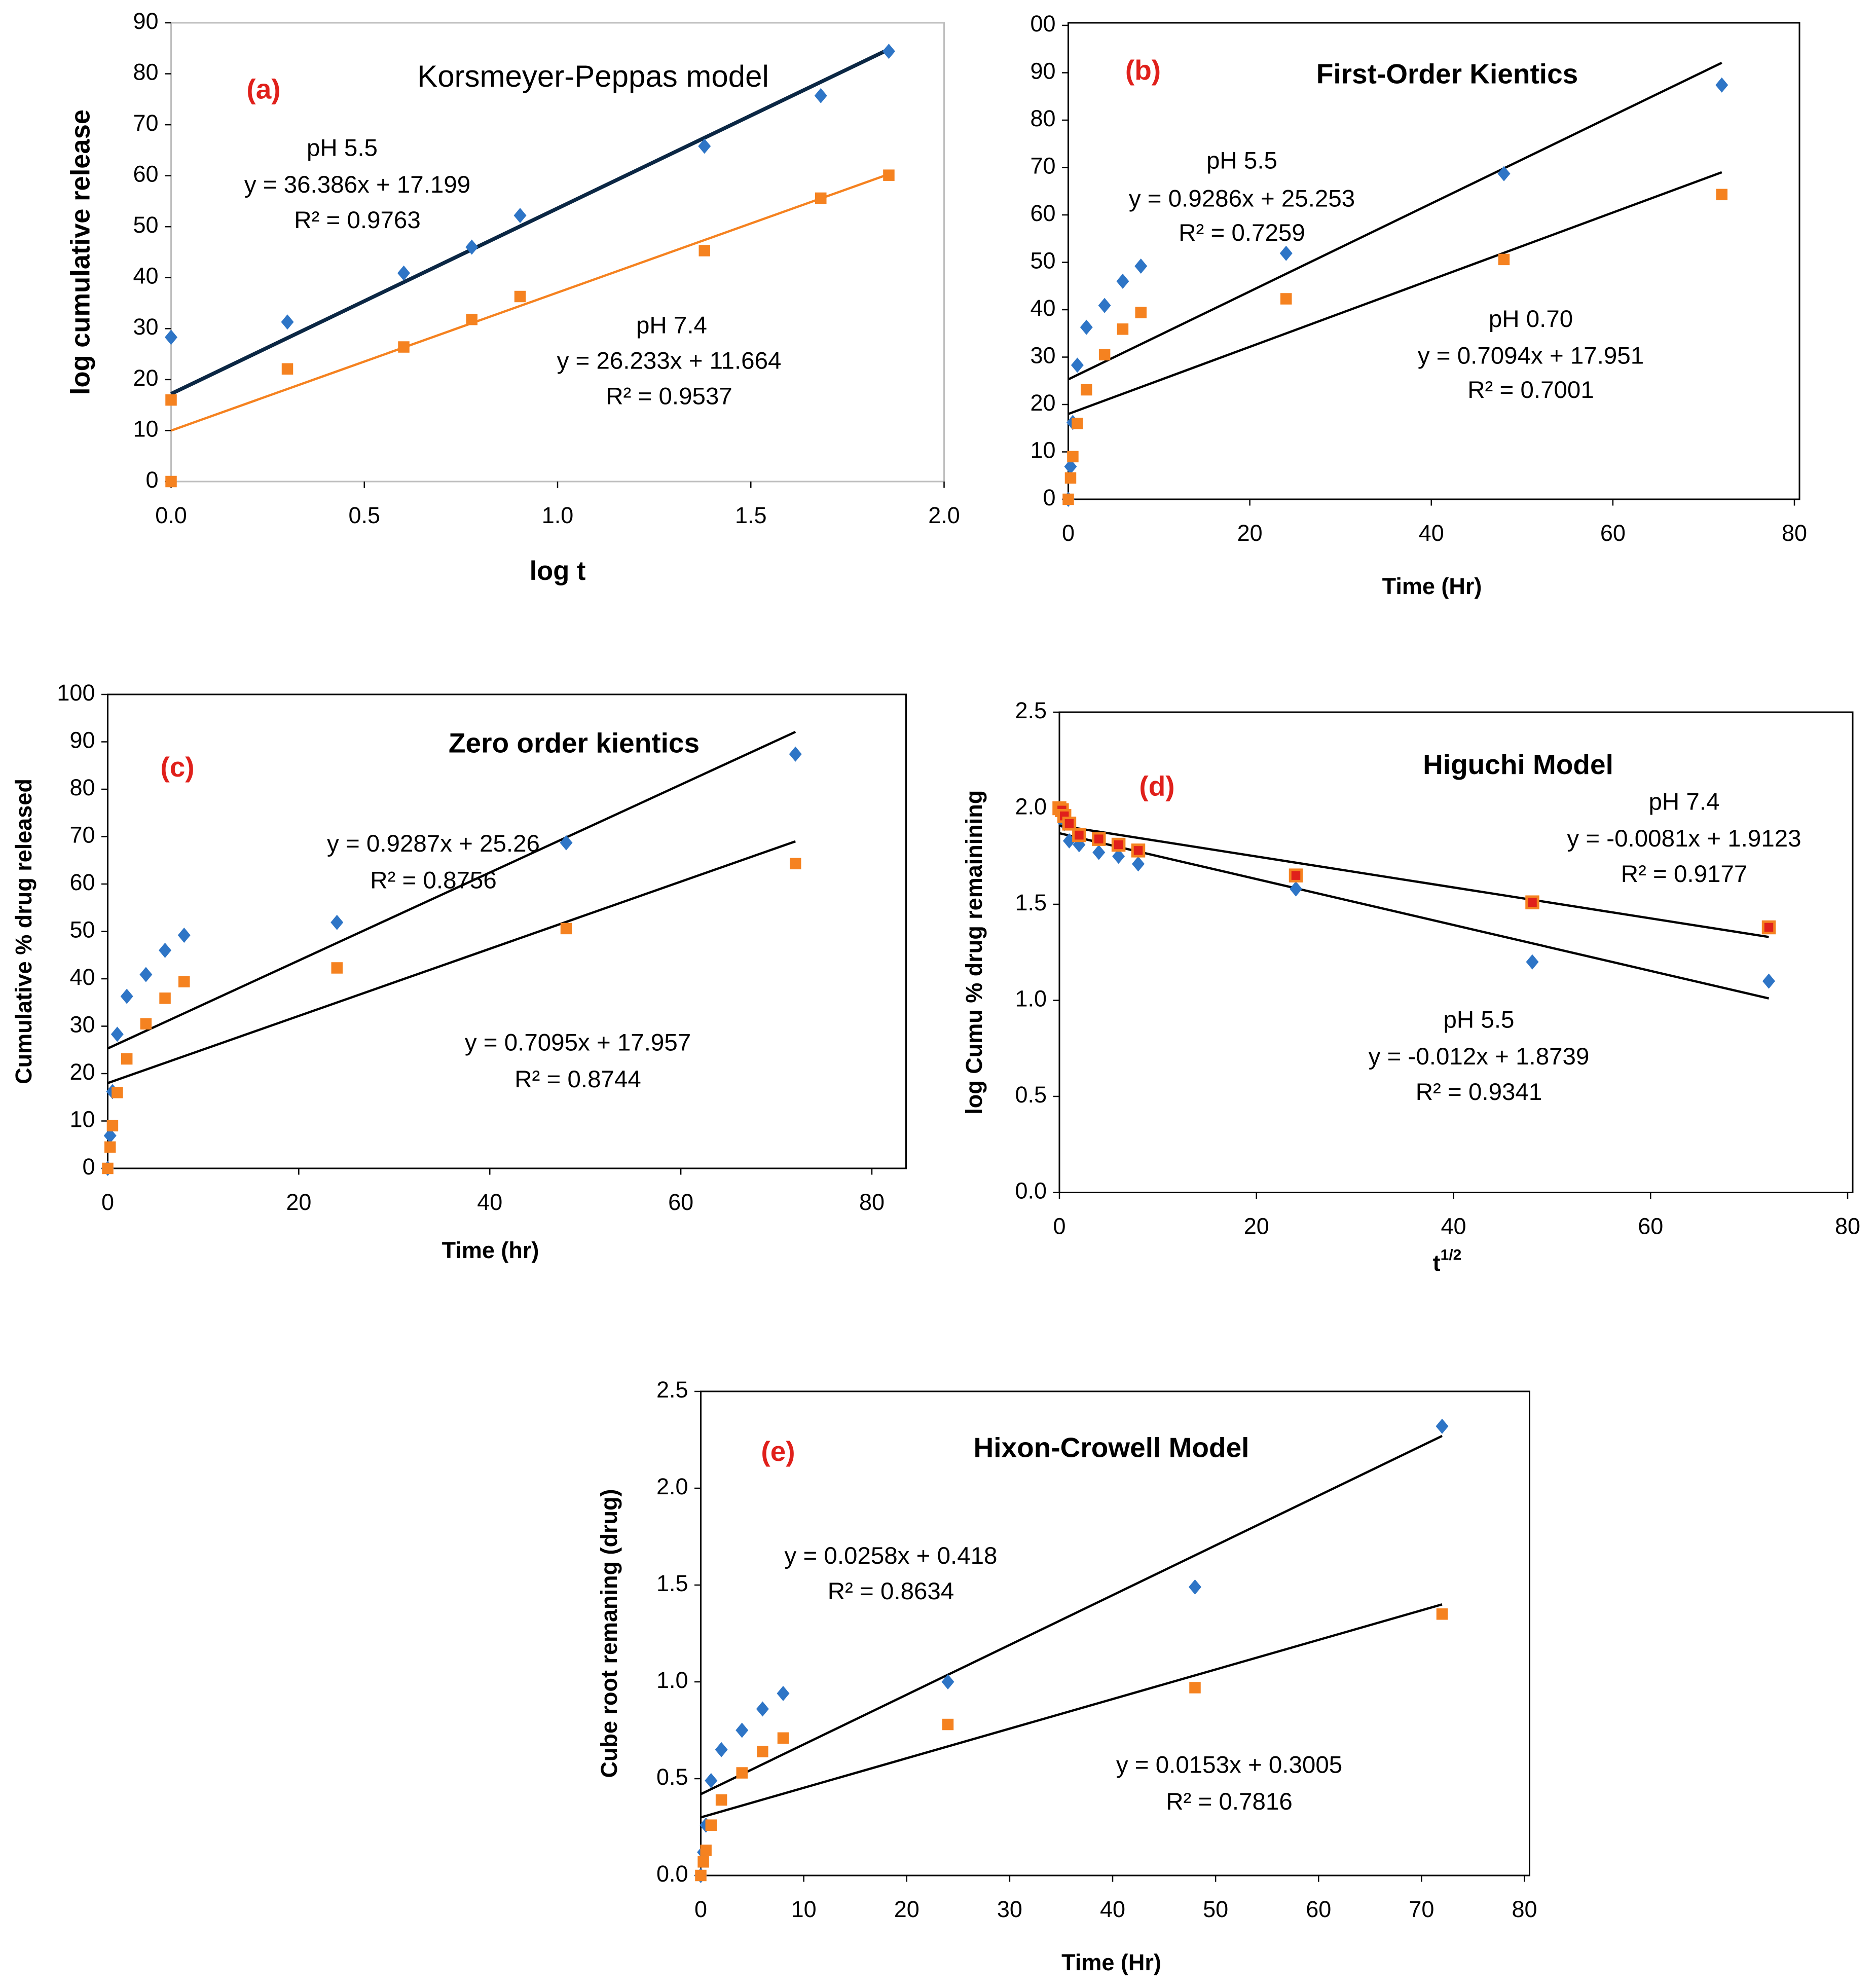 This screenshot has width=1876, height=1987. I want to click on x-axis-label-text: t, so click(1437, 1263).